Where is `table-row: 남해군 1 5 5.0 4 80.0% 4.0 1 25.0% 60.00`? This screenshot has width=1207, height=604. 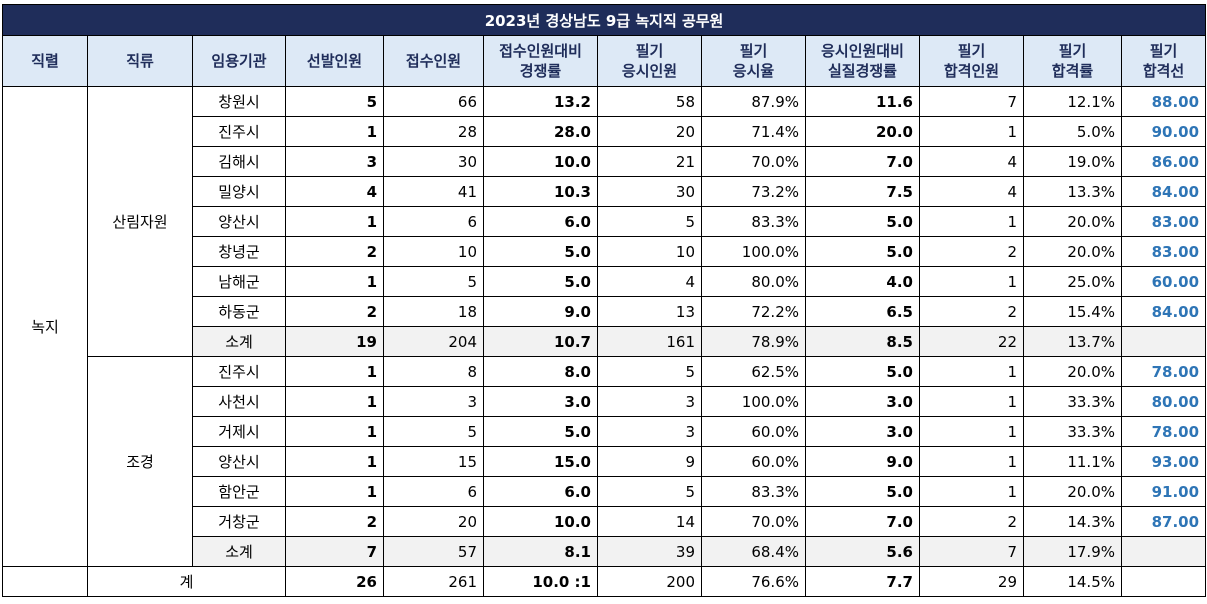 table-row: 남해군 1 5 5.0 4 80.0% 4.0 1 25.0% 60.00 is located at coordinates (605, 281).